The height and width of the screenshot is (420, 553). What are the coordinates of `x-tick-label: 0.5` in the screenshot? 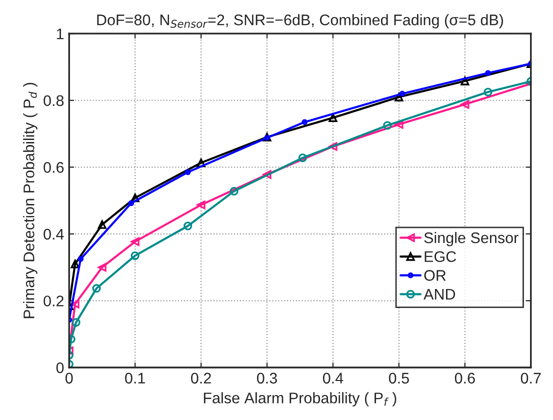 It's located at (398, 378).